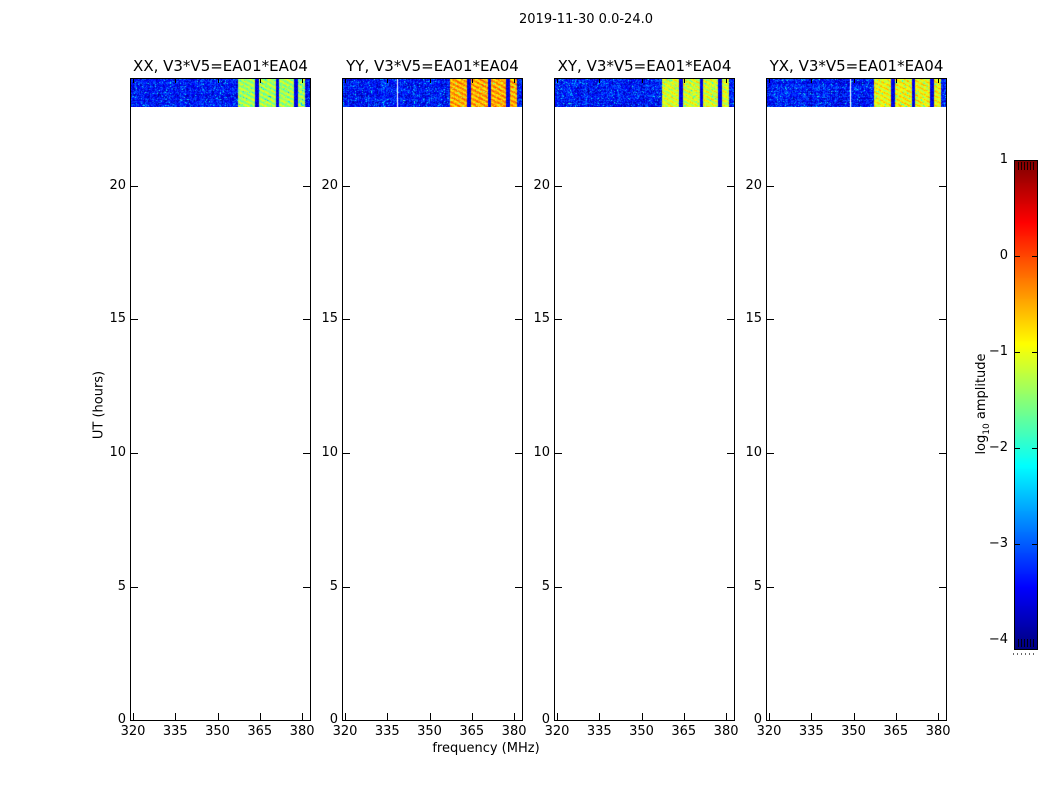 The image size is (1050, 800). What do you see at coordinates (644, 66) in the screenshot?
I see `panel-title-xy: XY, V3*V5=EA01*EA04` at bounding box center [644, 66].